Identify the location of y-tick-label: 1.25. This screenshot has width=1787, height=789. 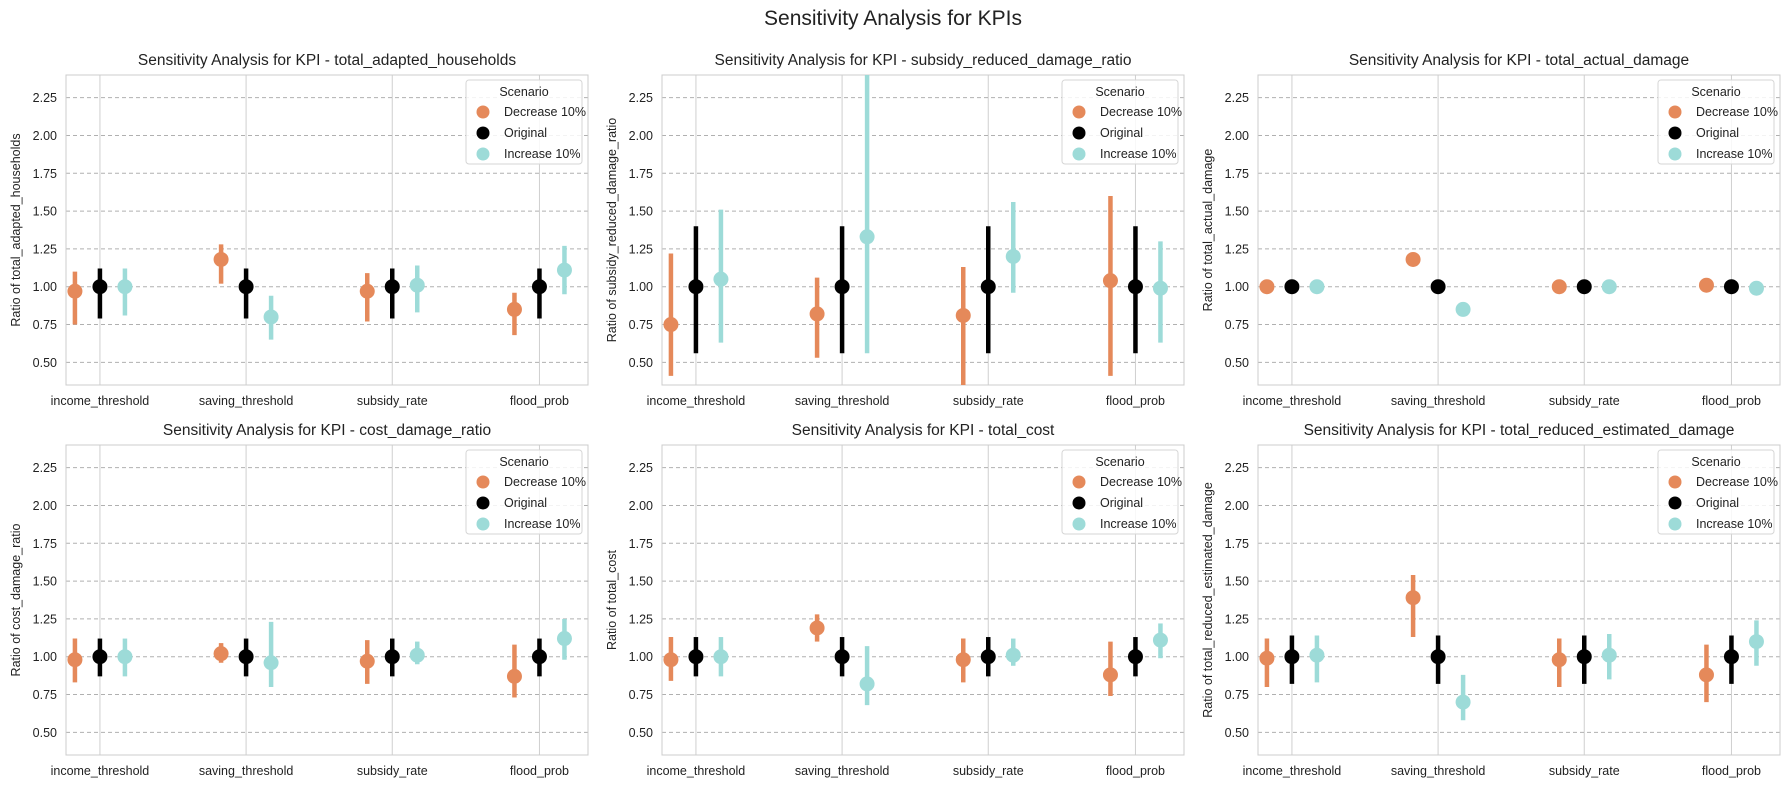
(641, 619).